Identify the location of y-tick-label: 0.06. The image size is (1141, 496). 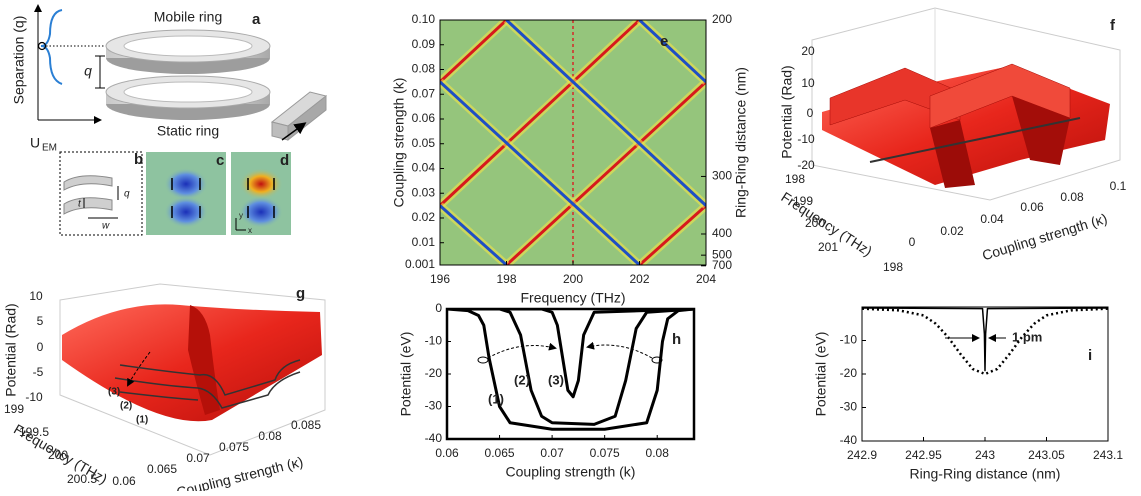
(424, 118).